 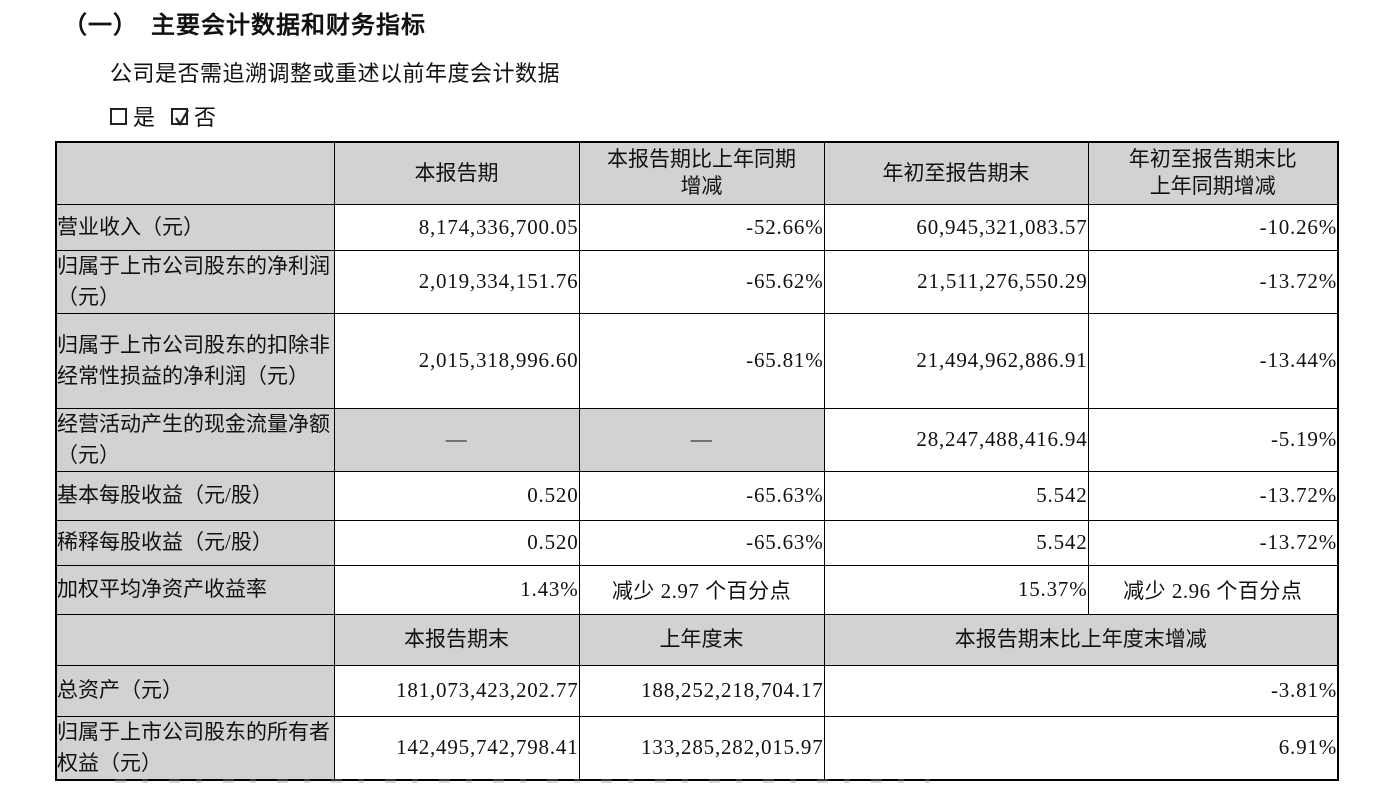 I want to click on cell-value: 60,945,321,083.57, so click(x=956, y=227).